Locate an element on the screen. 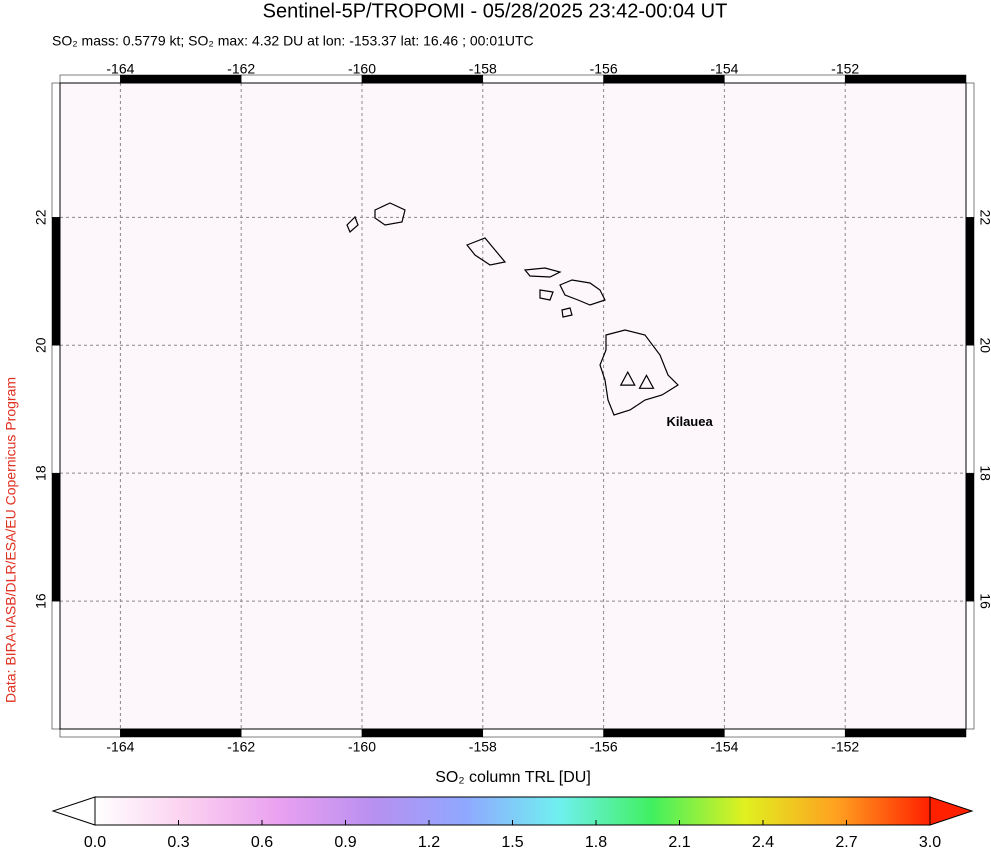 This screenshot has width=991, height=858. kahoolawe is located at coordinates (567, 312).